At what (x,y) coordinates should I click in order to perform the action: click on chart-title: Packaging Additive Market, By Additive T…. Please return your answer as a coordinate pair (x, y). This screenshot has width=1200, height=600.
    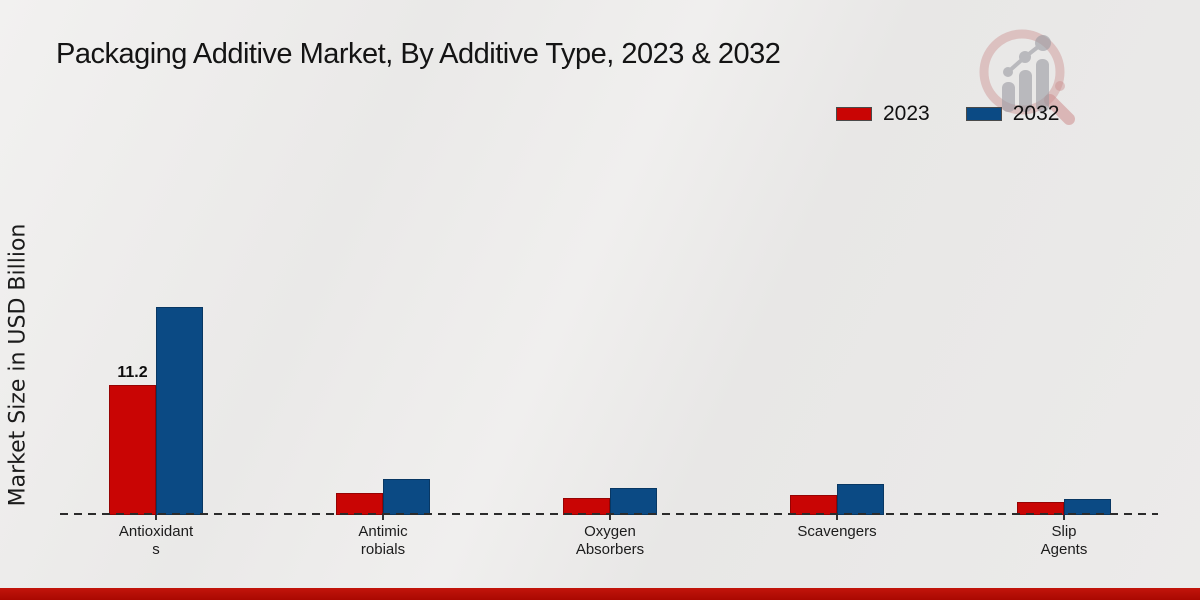
    Looking at the image, I should click on (418, 54).